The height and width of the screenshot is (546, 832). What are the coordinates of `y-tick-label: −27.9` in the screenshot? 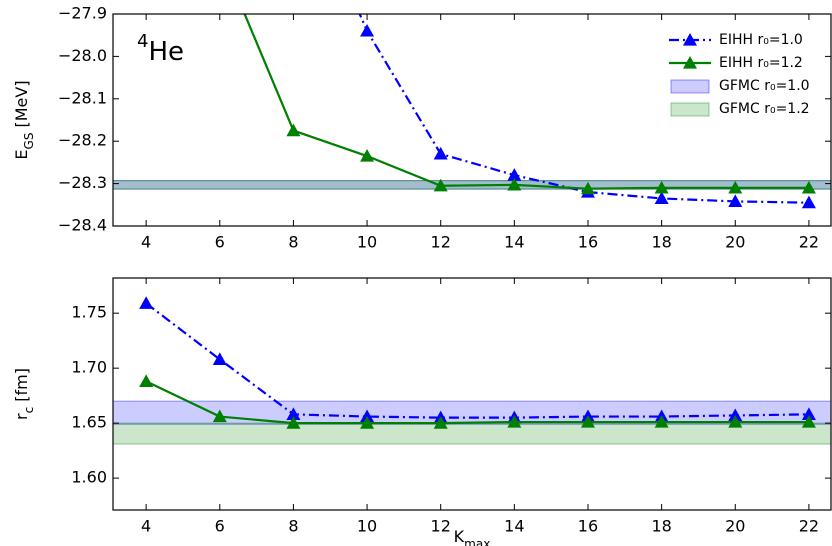 It's located at (82, 13).